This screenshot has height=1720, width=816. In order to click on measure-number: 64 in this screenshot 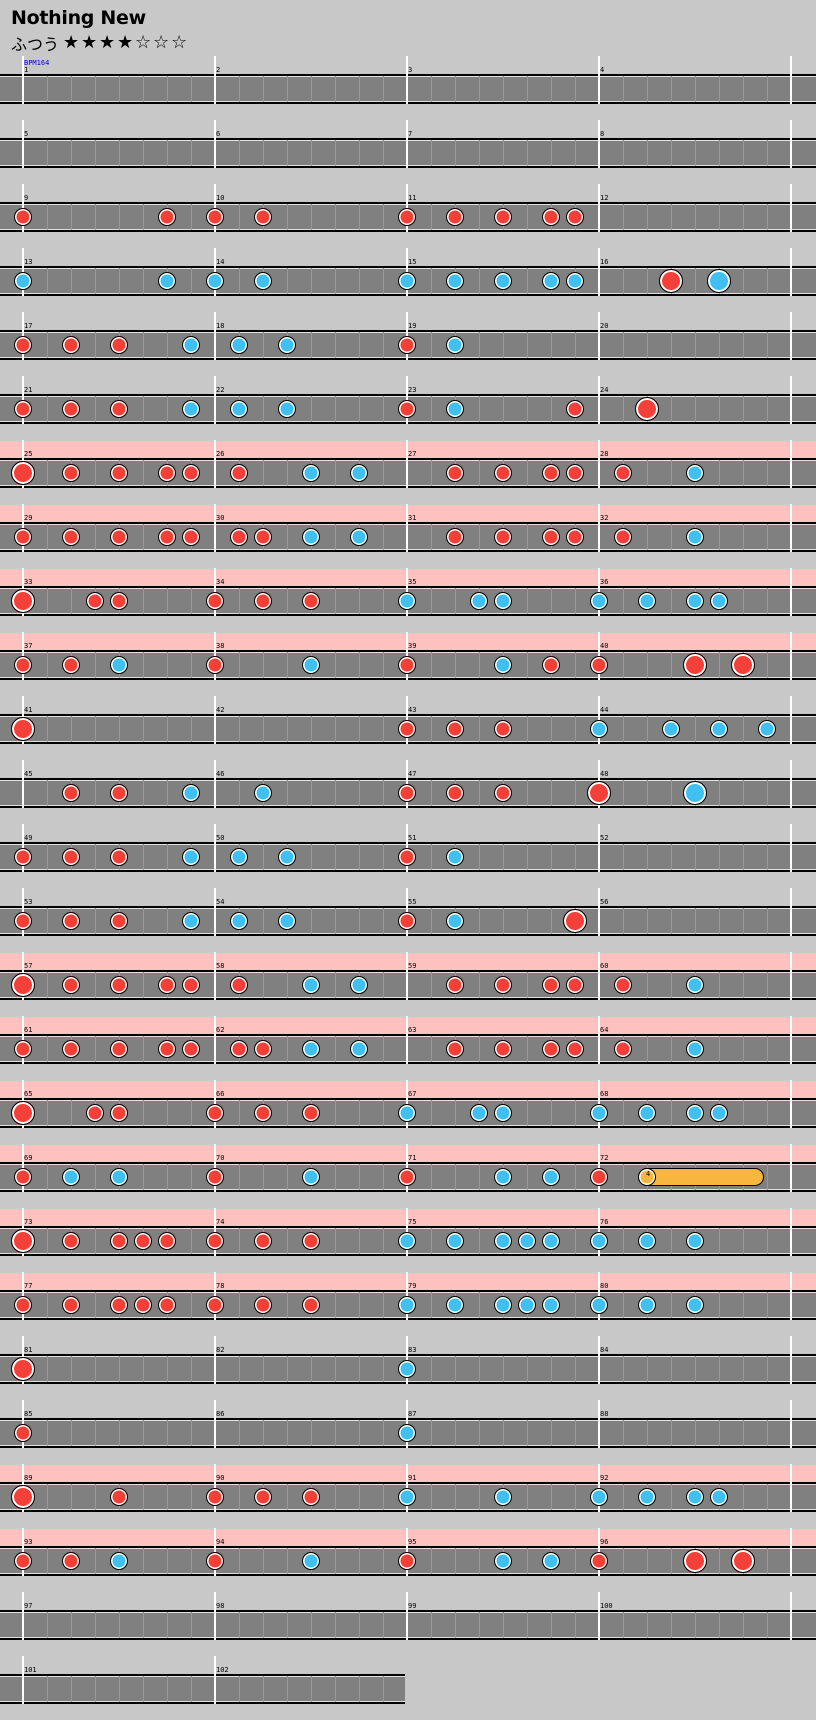, I will do `click(604, 1030)`.